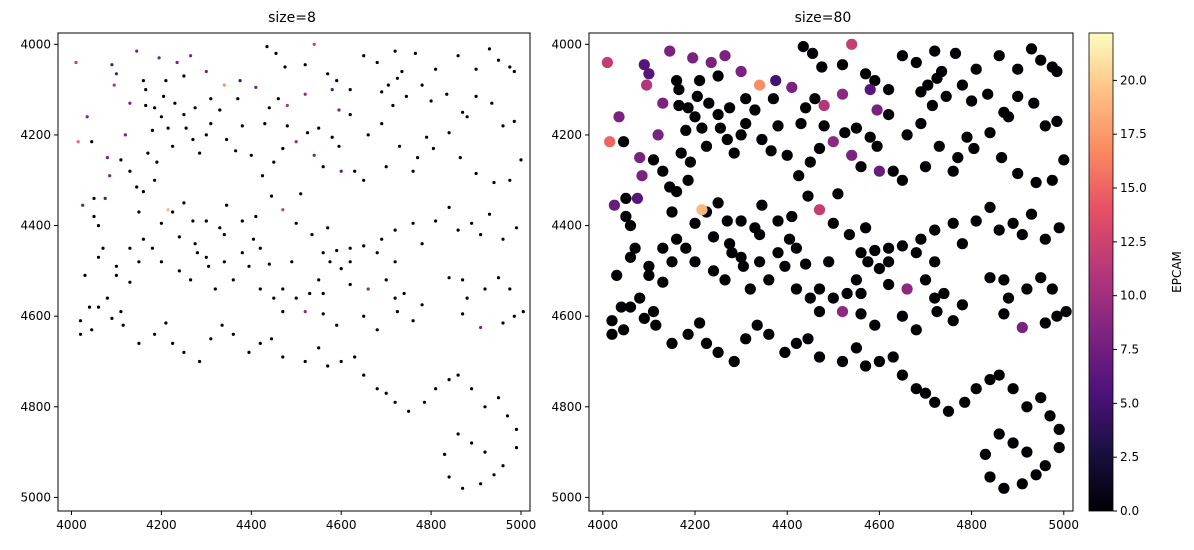 Image resolution: width=1194 pixels, height=550 pixels. Describe the element at coordinates (1129, 403) in the screenshot. I see `colorbar-tick-label-2: 5.0` at that location.